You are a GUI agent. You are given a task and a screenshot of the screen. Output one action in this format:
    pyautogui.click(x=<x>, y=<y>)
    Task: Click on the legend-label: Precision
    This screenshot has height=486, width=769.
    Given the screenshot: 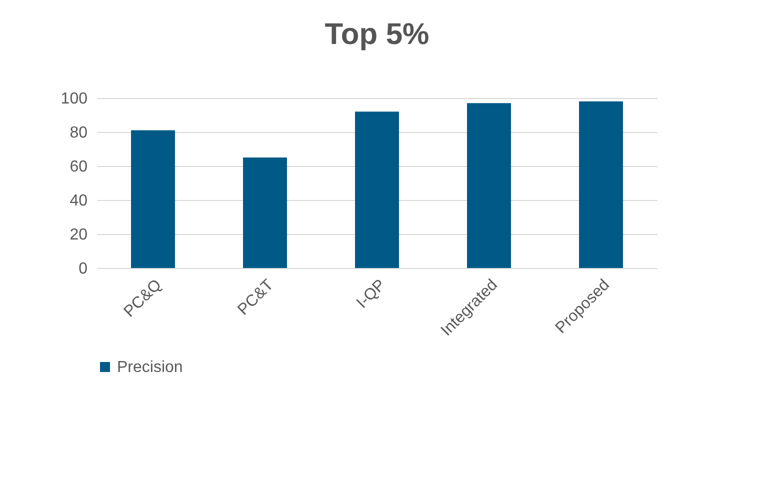 What is the action you would take?
    pyautogui.click(x=150, y=367)
    